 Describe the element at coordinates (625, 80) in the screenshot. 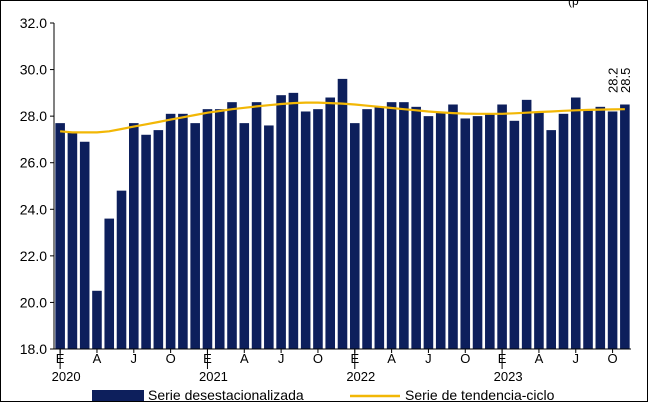

I see `data-label: 28.5` at that location.